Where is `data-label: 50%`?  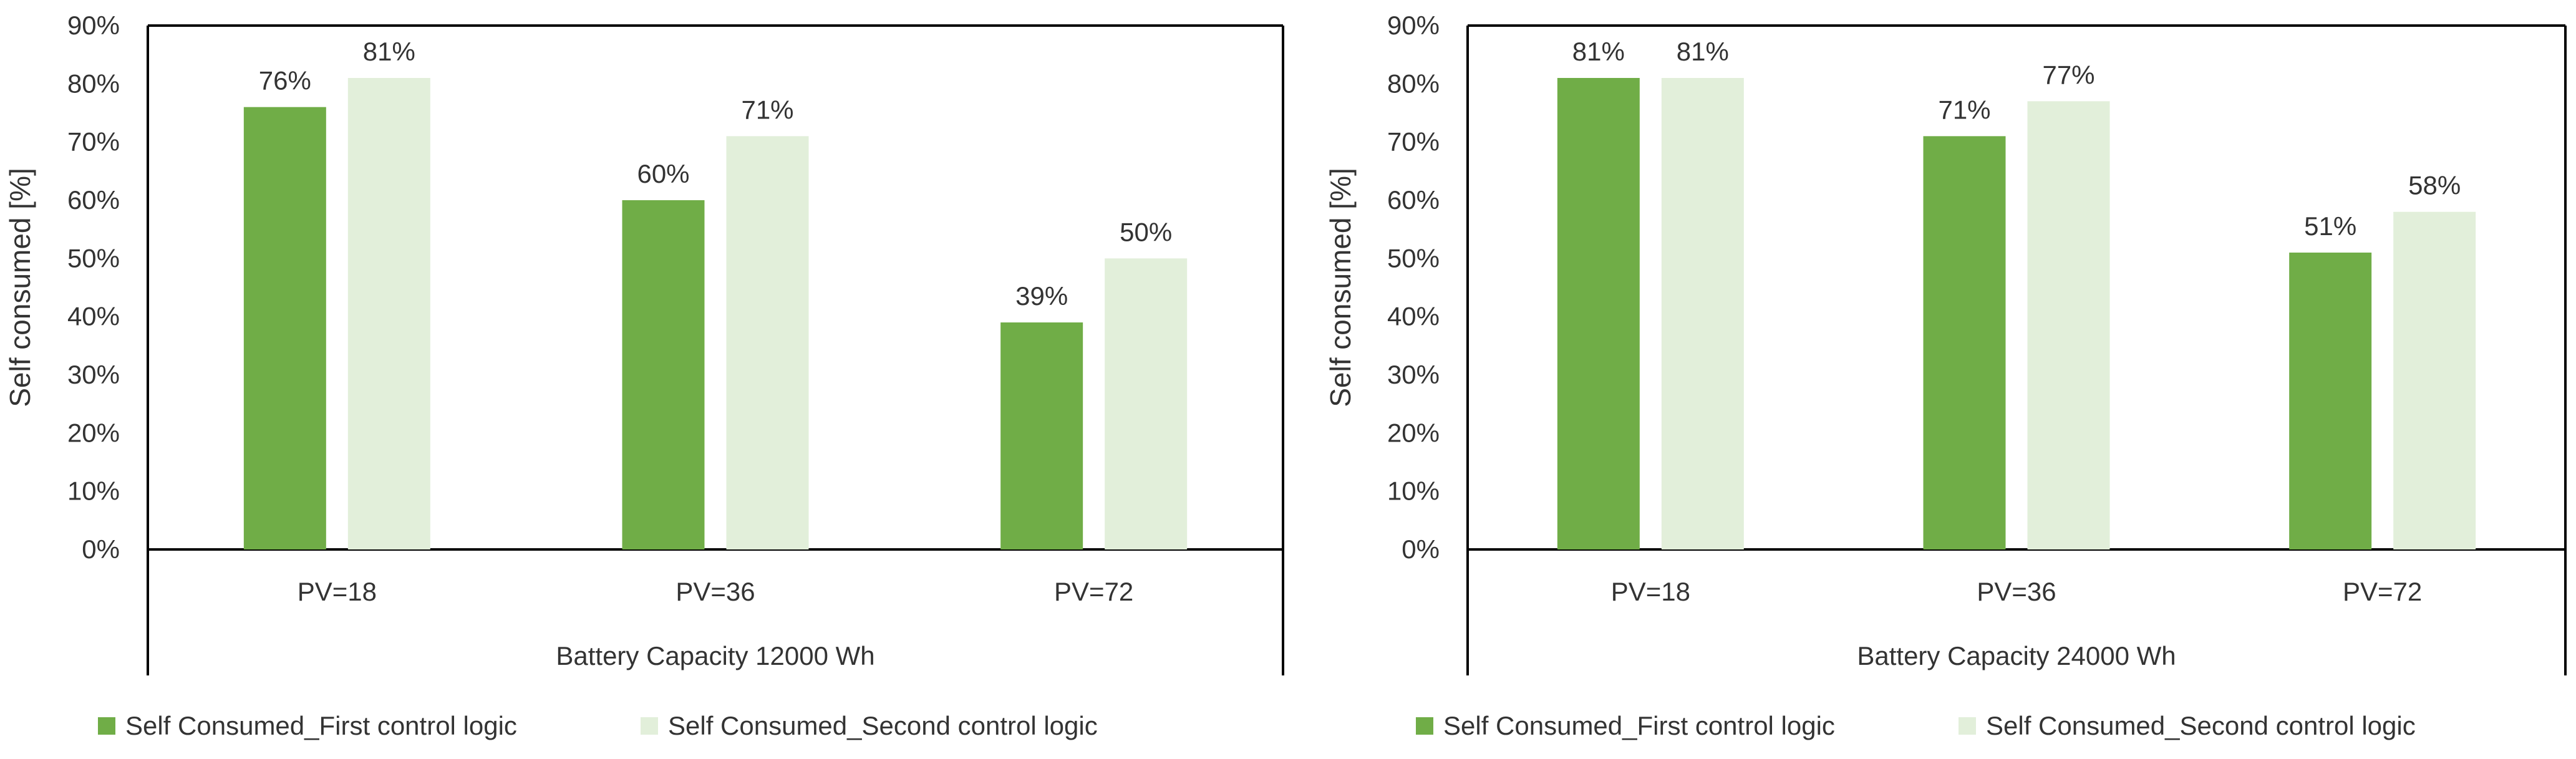
data-label: 50% is located at coordinates (1146, 232).